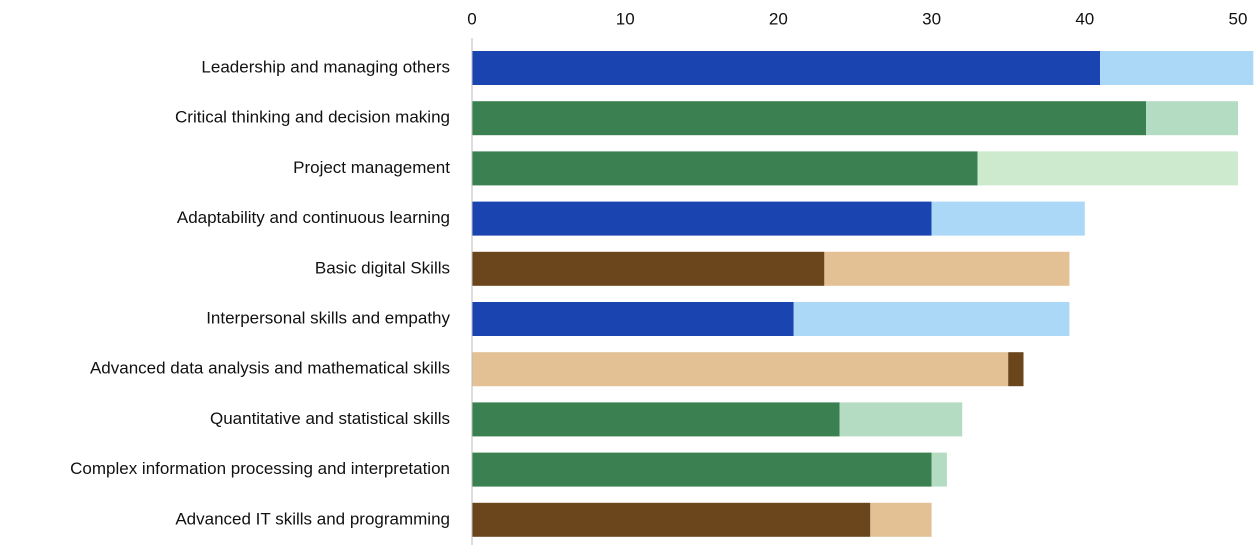 Image resolution: width=1256 pixels, height=548 pixels. Describe the element at coordinates (1084, 18) in the screenshot. I see `x-tick-label: 40` at that location.